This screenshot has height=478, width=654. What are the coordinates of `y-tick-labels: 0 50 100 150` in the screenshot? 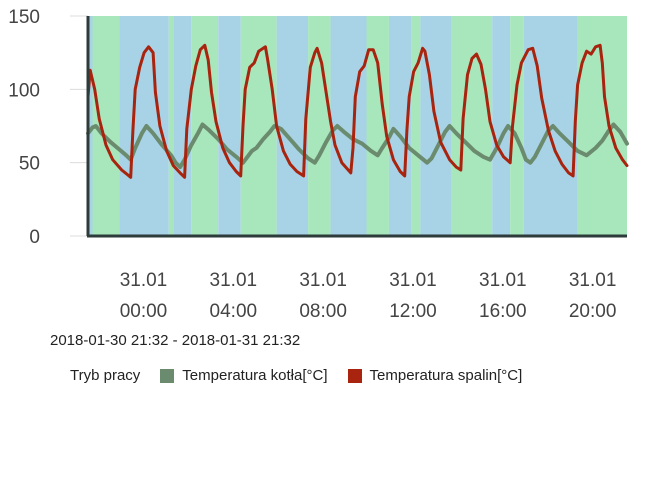 It's located at (24, 127).